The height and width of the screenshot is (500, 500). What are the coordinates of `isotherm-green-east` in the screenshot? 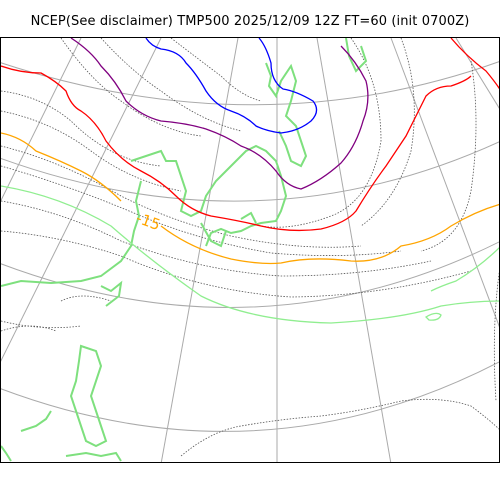 It's located at (464, 269).